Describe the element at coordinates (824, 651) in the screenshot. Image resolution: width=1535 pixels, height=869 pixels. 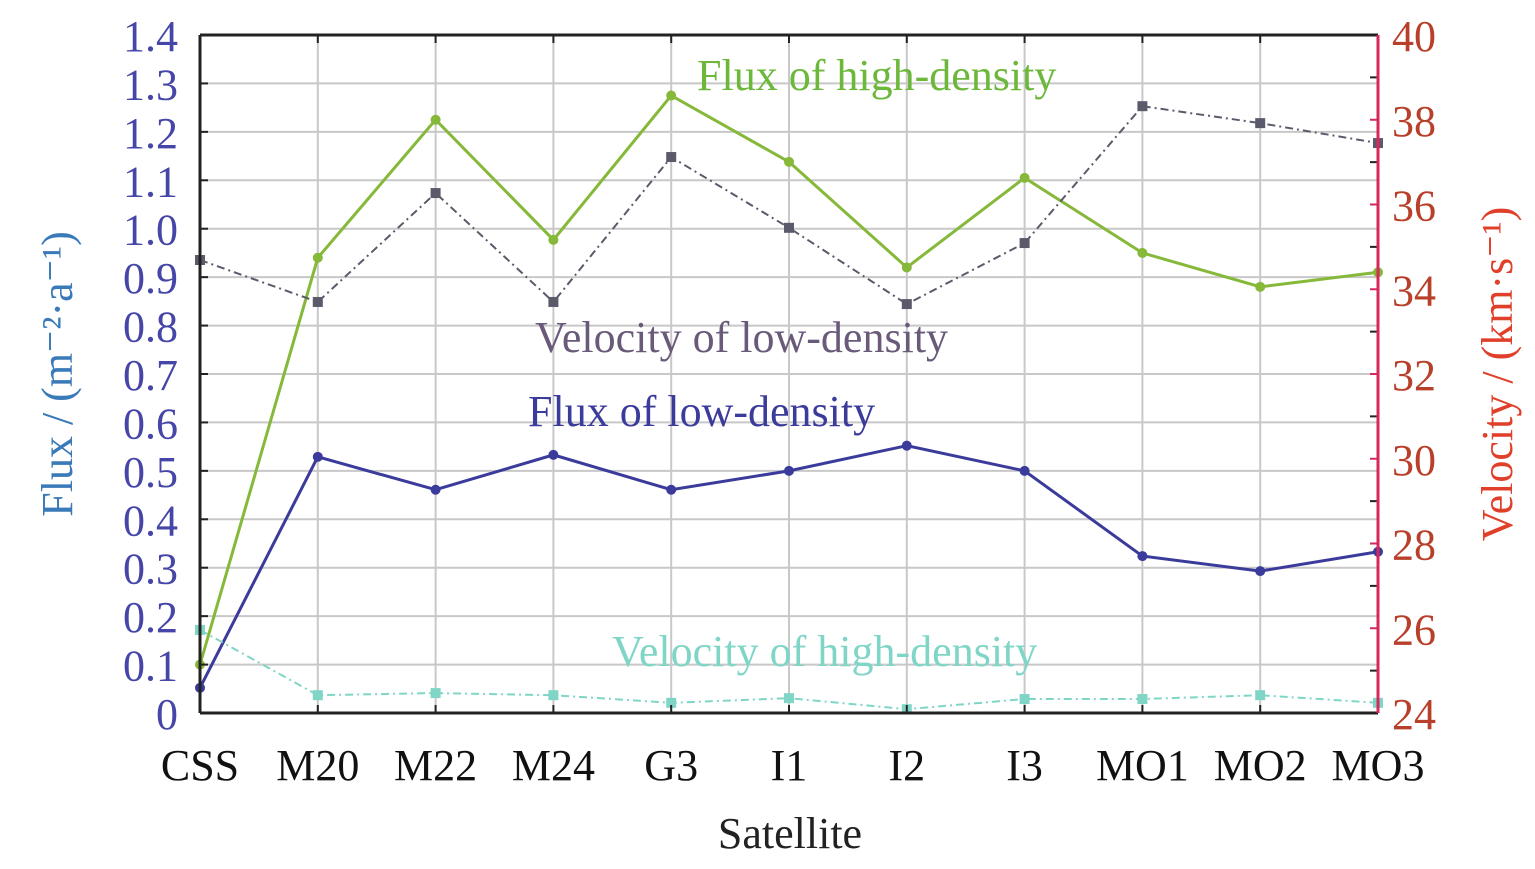
I see `series-label-velocity-high: Velocity of high-density` at that location.